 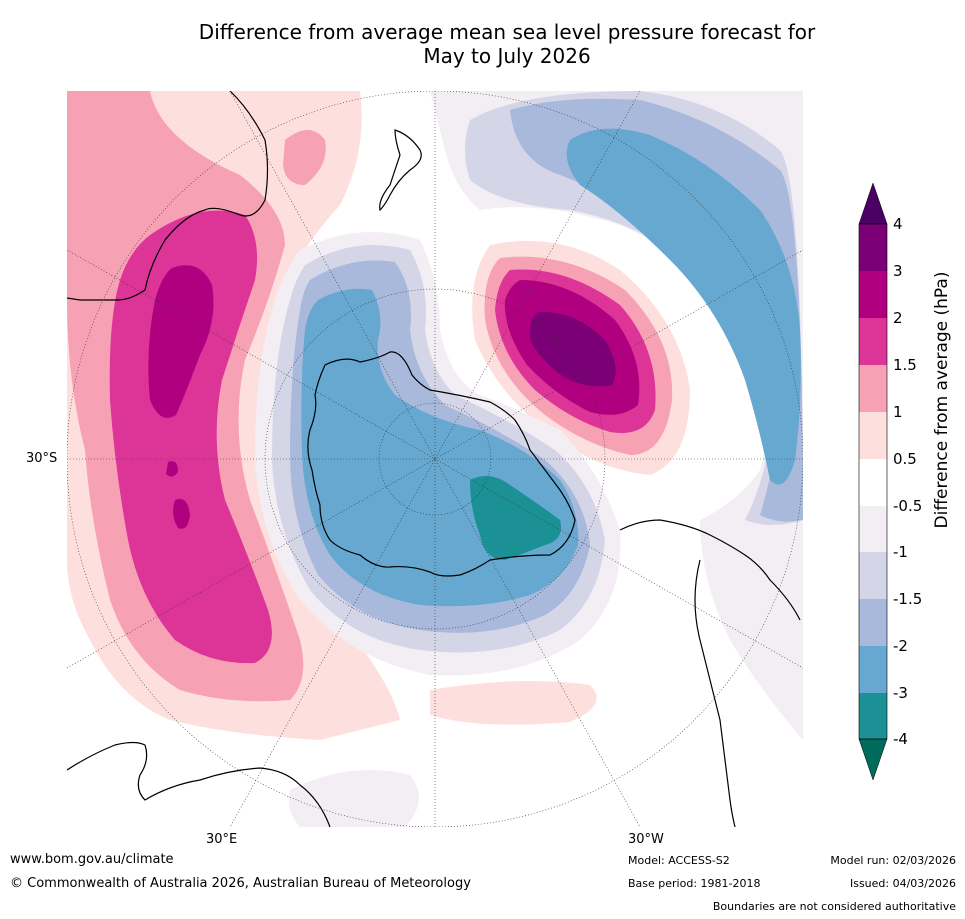 What do you see at coordinates (172, 469) in the screenshot?
I see `anomaly-2-small-a` at bounding box center [172, 469].